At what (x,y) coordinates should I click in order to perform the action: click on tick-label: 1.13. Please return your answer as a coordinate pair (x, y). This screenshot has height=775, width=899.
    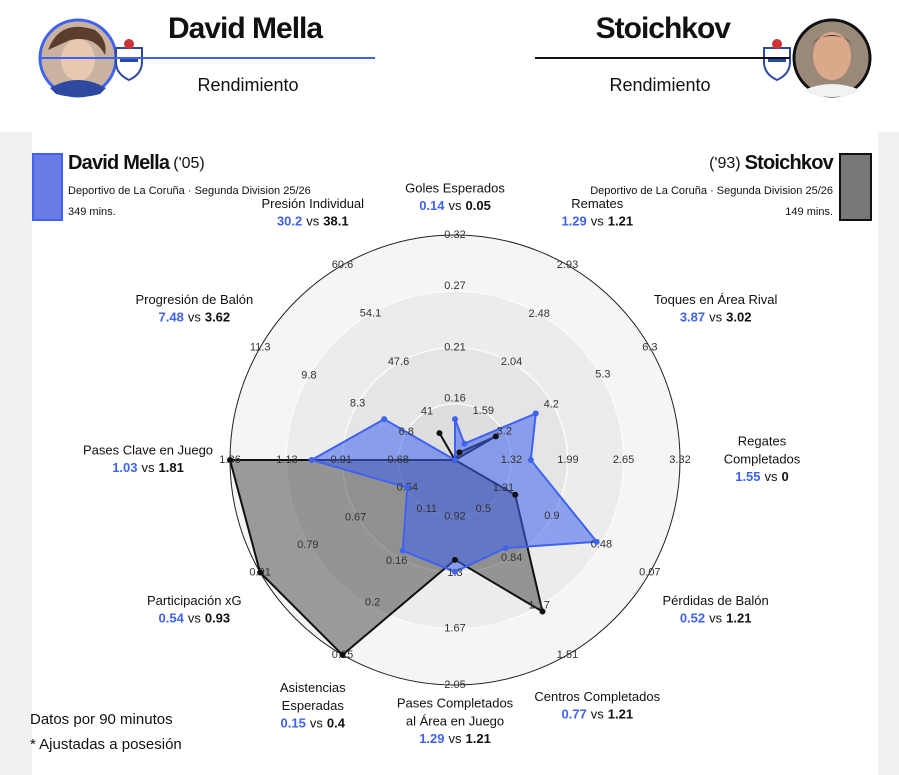
    Looking at the image, I should click on (286, 460).